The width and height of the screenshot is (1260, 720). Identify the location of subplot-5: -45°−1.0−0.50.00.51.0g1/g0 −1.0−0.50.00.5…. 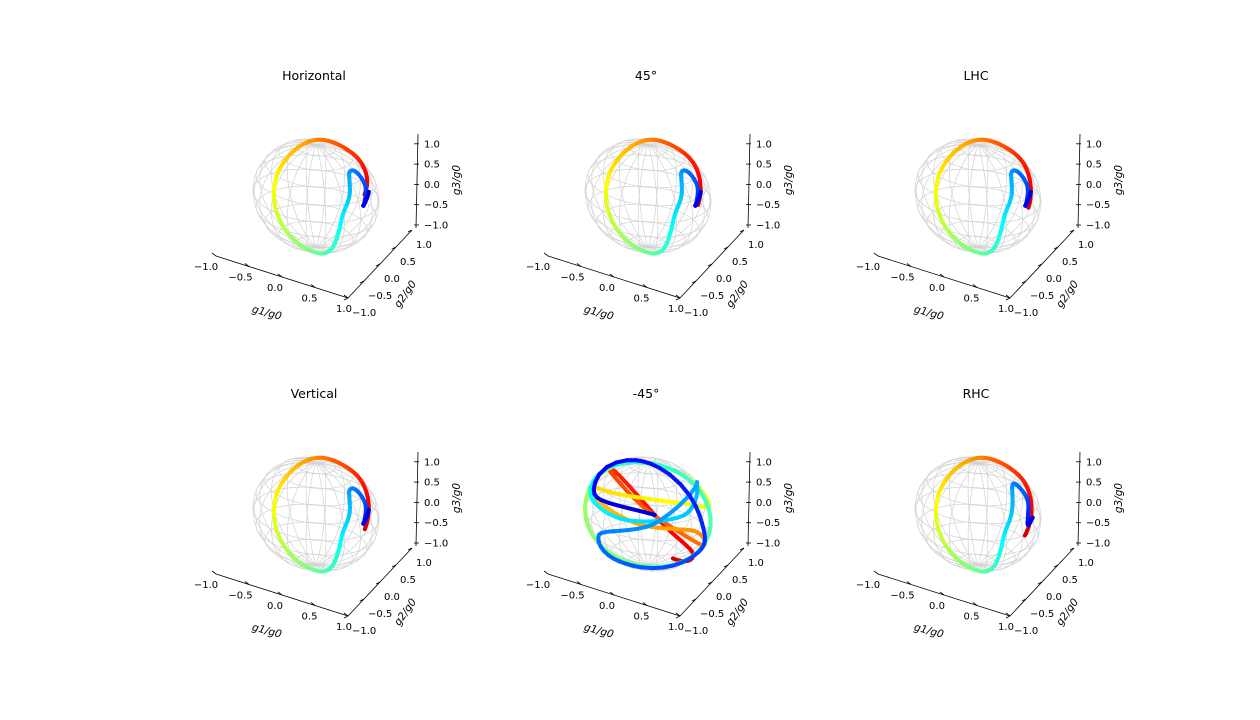
(660, 513).